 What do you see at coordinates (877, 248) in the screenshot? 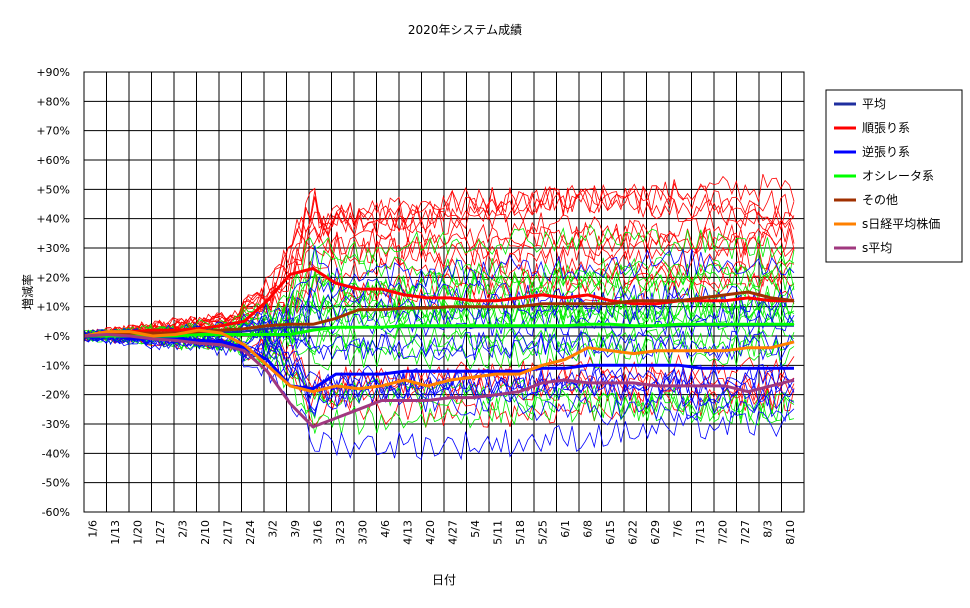
I see `legend-label: s平均` at bounding box center [877, 248].